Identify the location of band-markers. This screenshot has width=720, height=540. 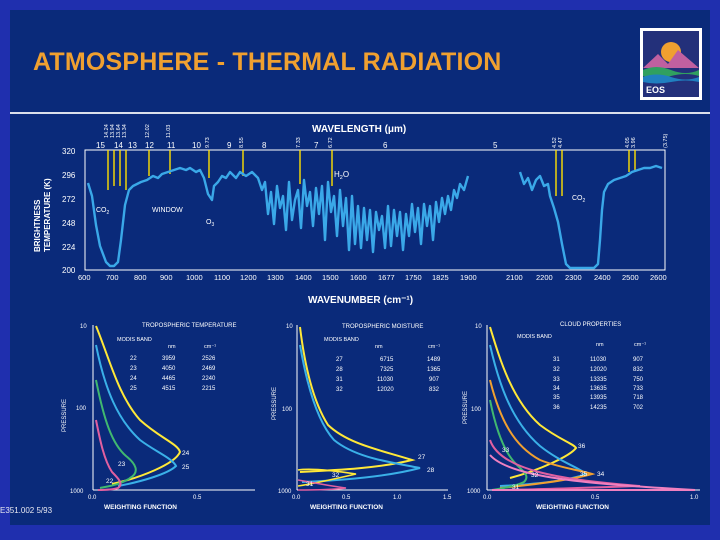
(371, 173).